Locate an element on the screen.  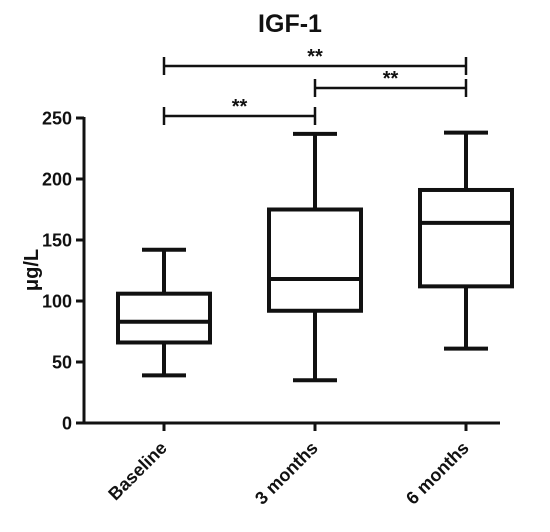
y-tick-label: 250 is located at coordinates (57, 119).